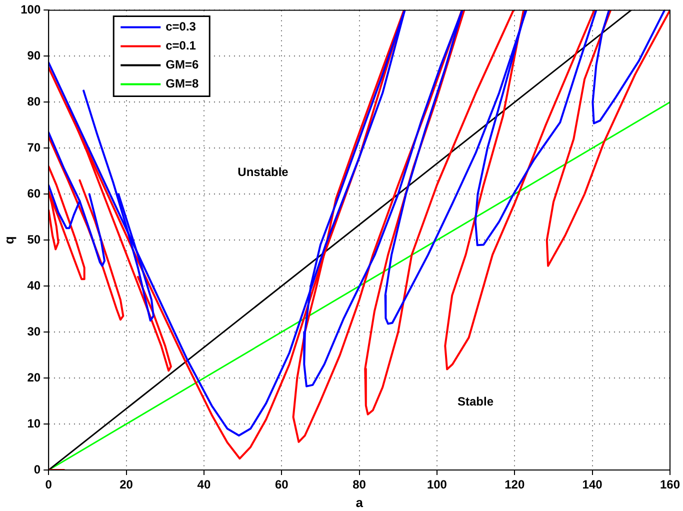 The height and width of the screenshot is (511, 683). I want to click on x-tick-label: 100, so click(437, 485).